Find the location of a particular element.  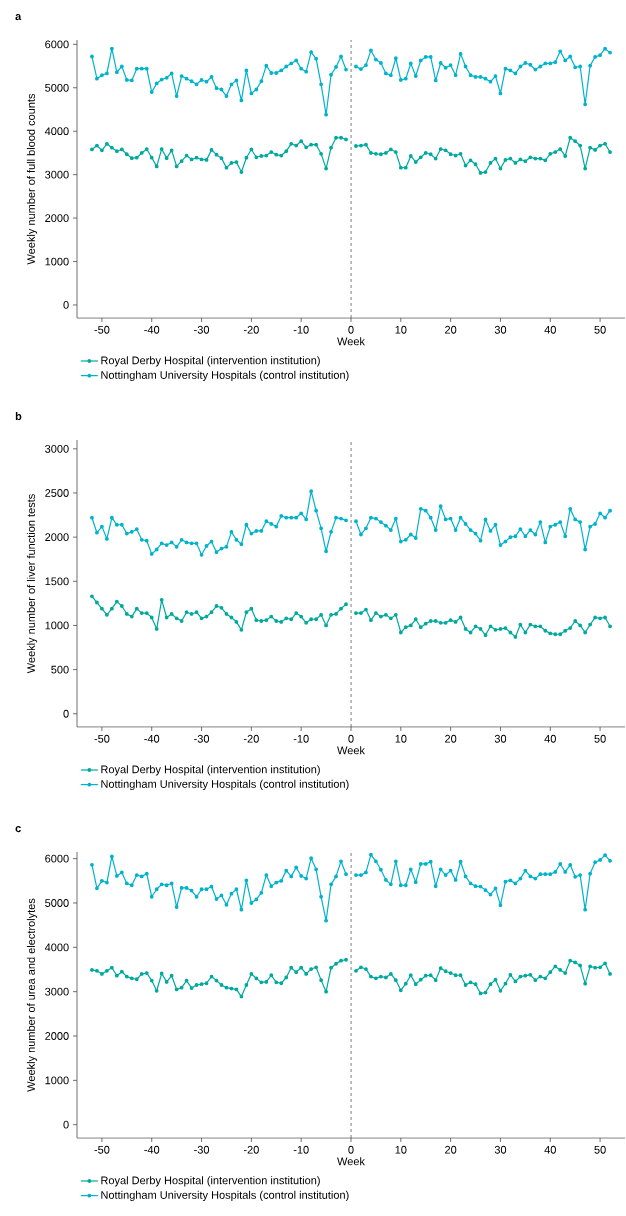

y-axis-title: Weekly number of urea and electrolytes is located at coordinates (32, 995).